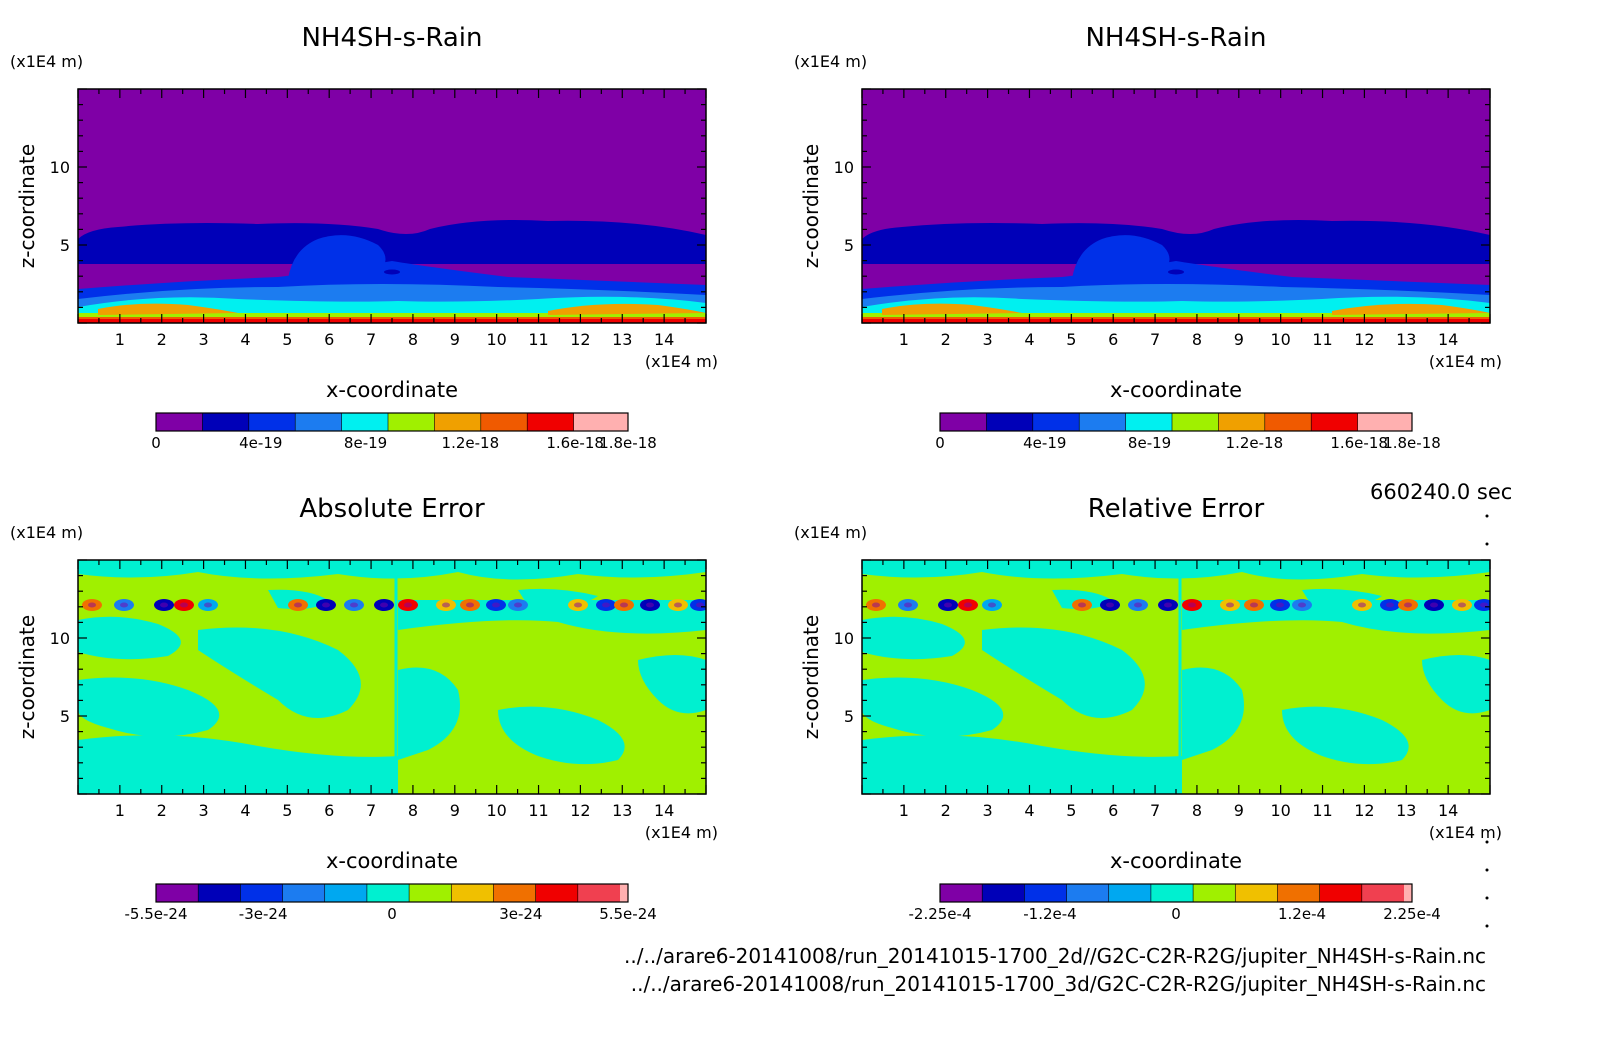 The width and height of the screenshot is (1604, 1054). Describe the element at coordinates (496, 339) in the screenshot. I see `x-tick-label: 10` at that location.